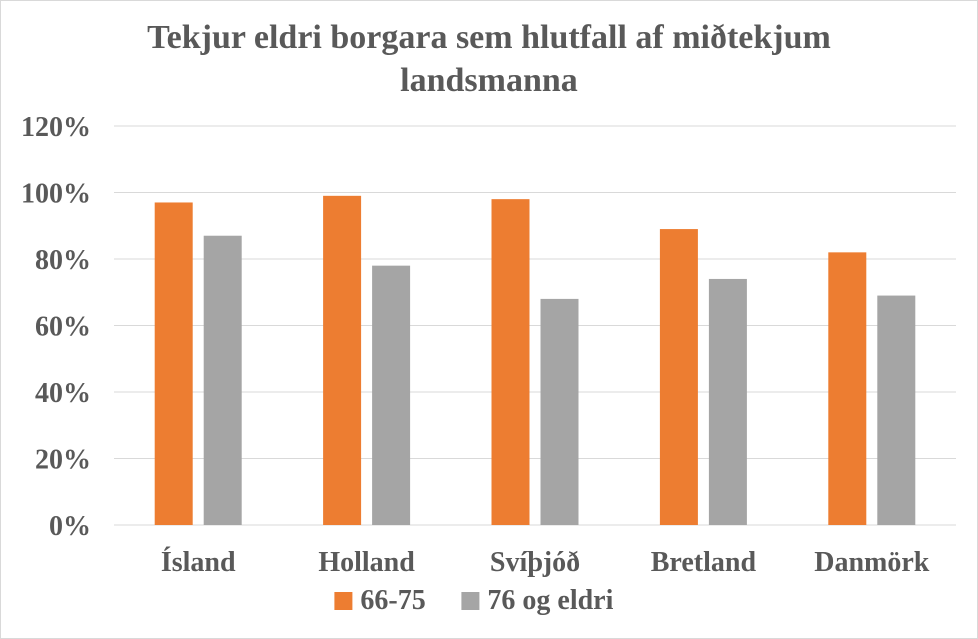  Describe the element at coordinates (63, 460) in the screenshot. I see `y-tick-label: 20%` at that location.